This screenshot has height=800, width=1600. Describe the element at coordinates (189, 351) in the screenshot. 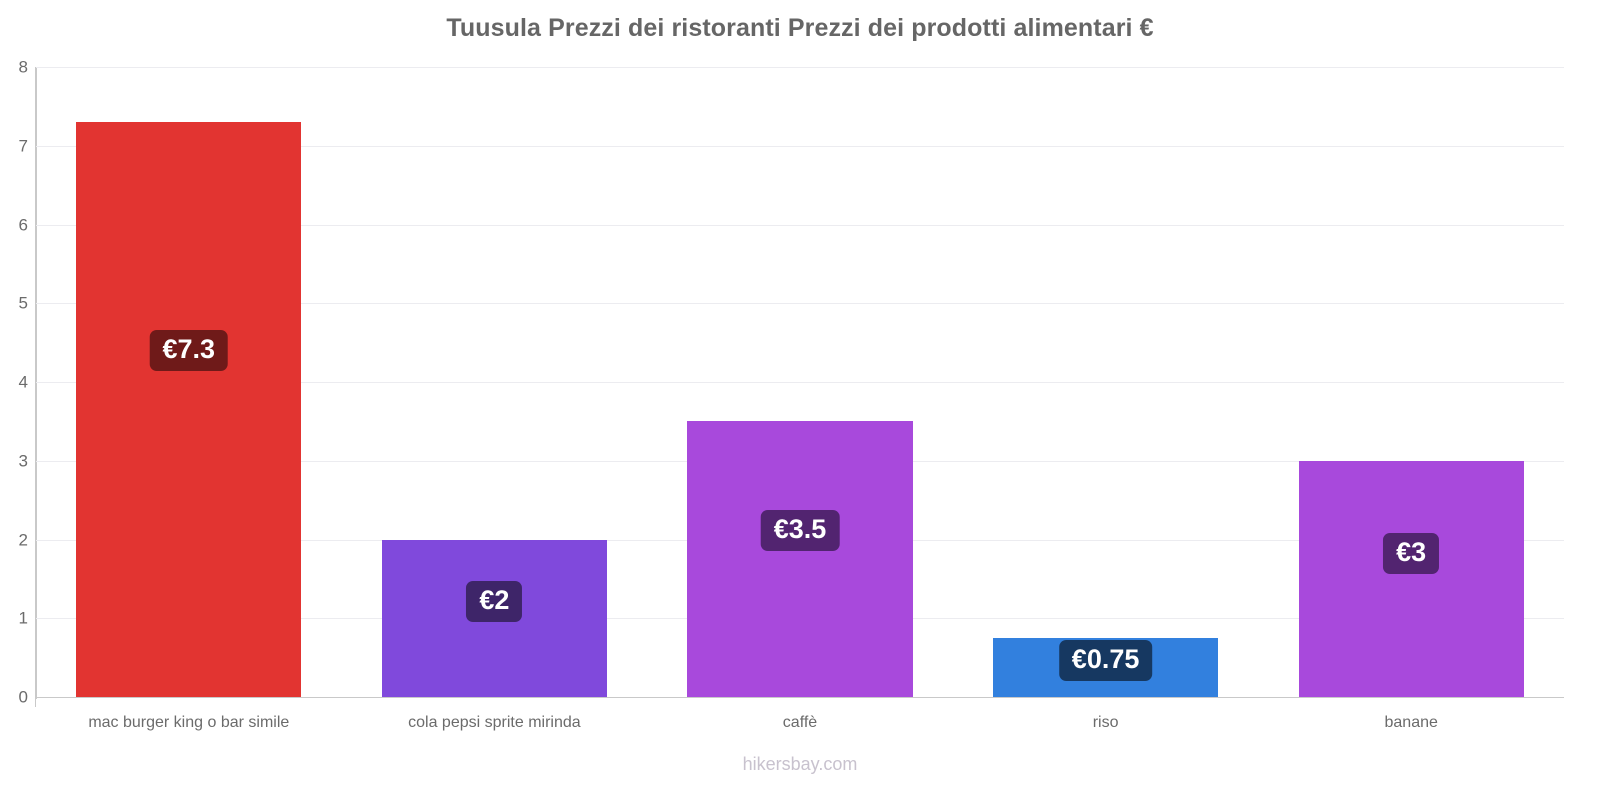

I see `bar-value-label: €7.3` at that location.